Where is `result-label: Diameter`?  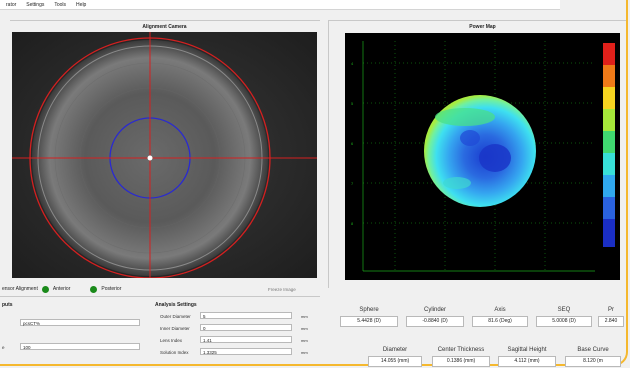
result-label: Diameter is located at coordinates (395, 350).